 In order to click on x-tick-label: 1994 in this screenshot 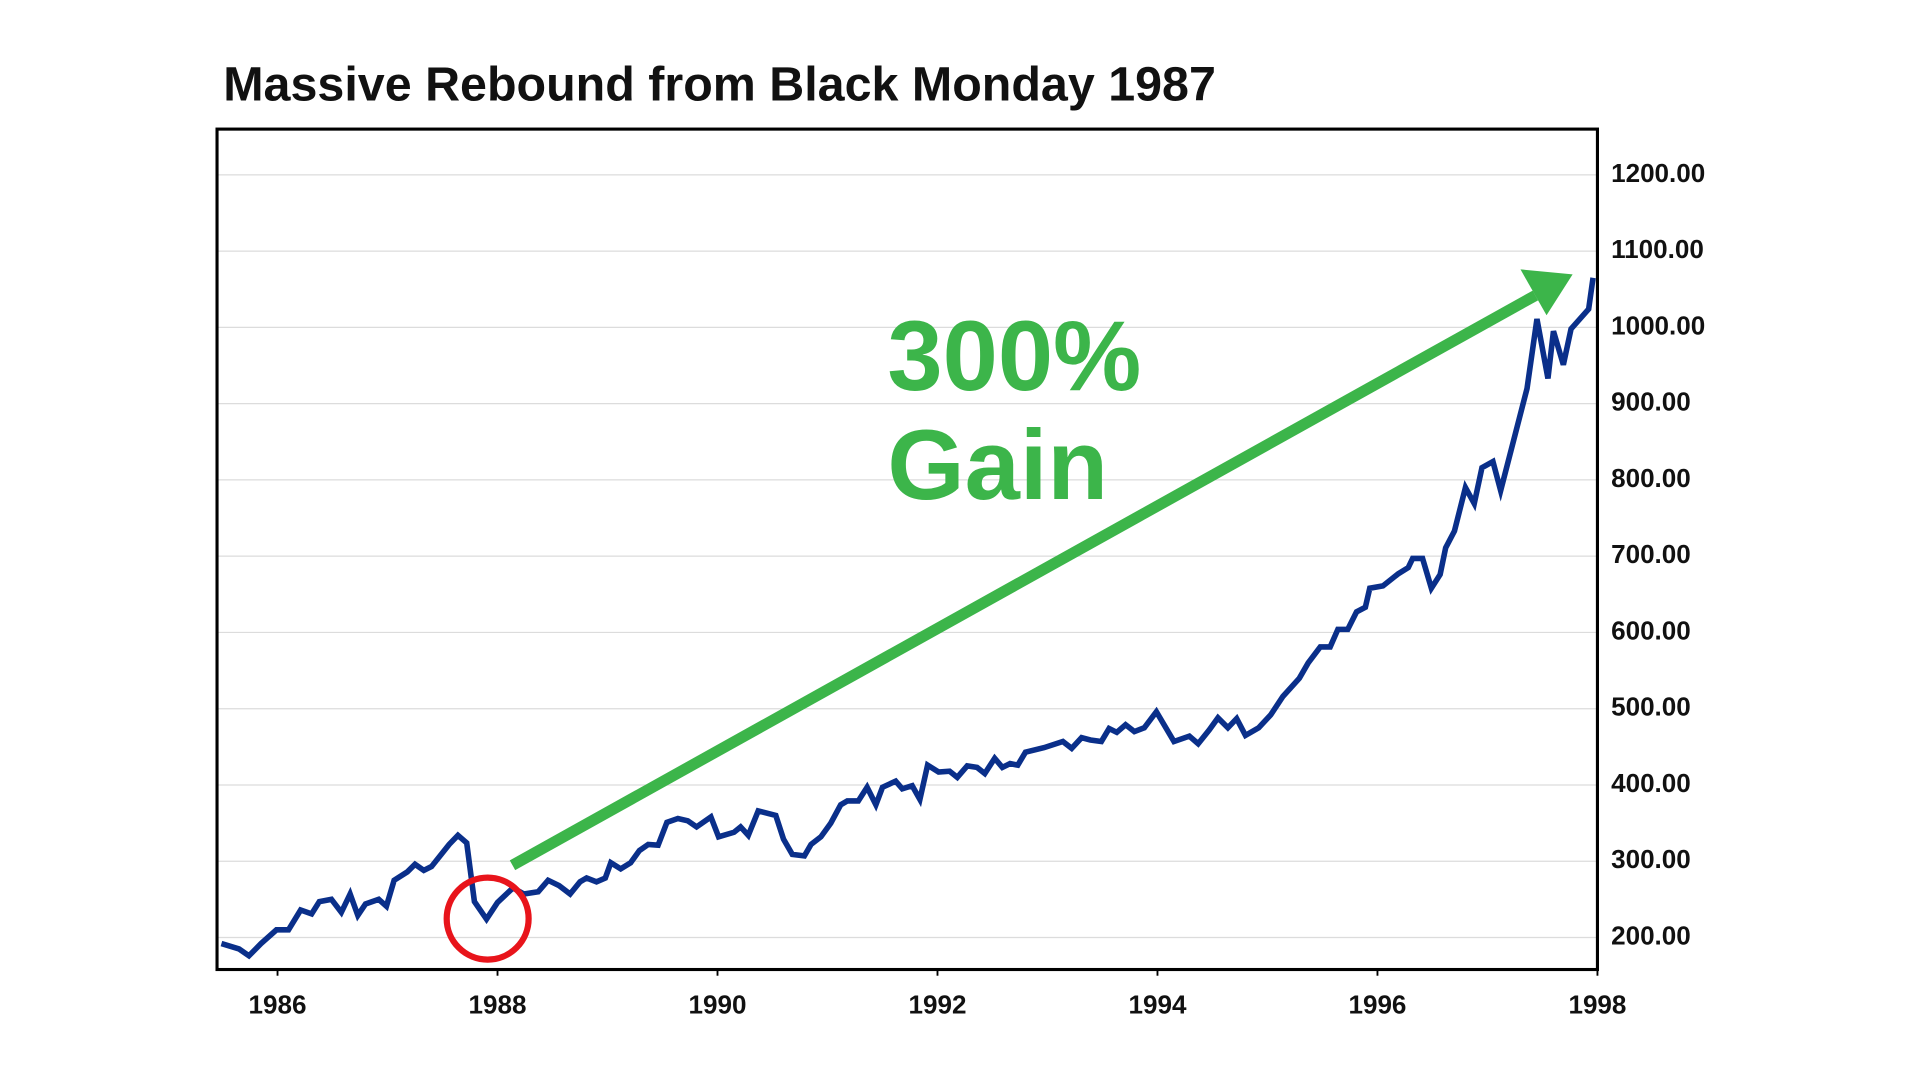, I will do `click(1157, 1005)`.